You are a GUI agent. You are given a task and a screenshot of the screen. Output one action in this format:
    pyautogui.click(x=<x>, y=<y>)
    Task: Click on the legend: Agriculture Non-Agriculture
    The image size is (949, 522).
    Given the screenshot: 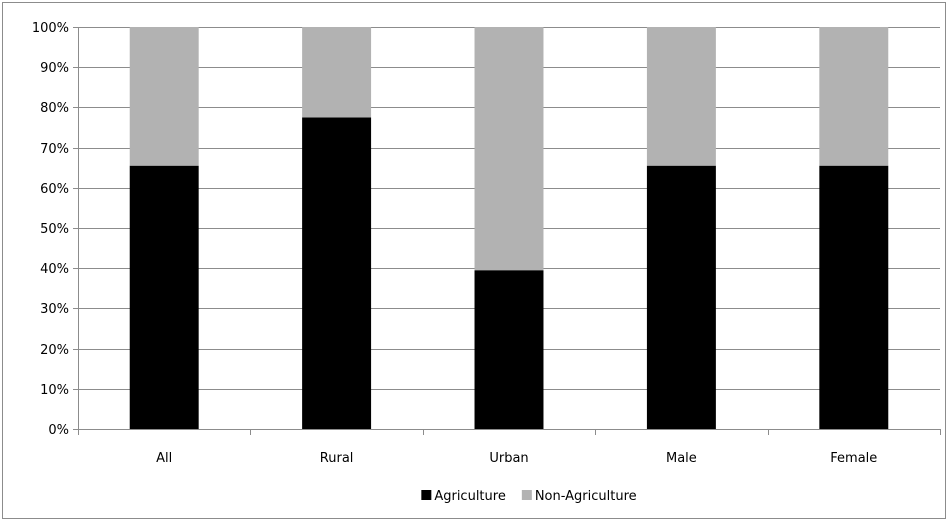 What is the action you would take?
    pyautogui.click(x=529, y=496)
    